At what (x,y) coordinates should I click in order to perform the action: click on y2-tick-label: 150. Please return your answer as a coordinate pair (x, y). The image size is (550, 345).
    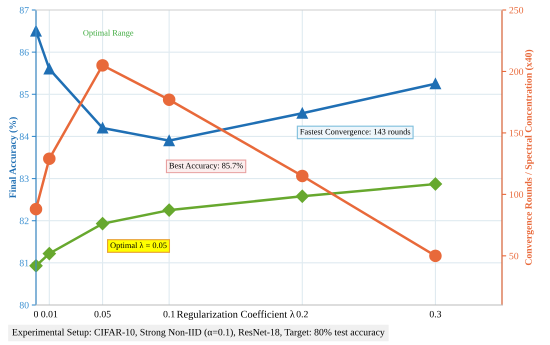
    Looking at the image, I should click on (517, 133).